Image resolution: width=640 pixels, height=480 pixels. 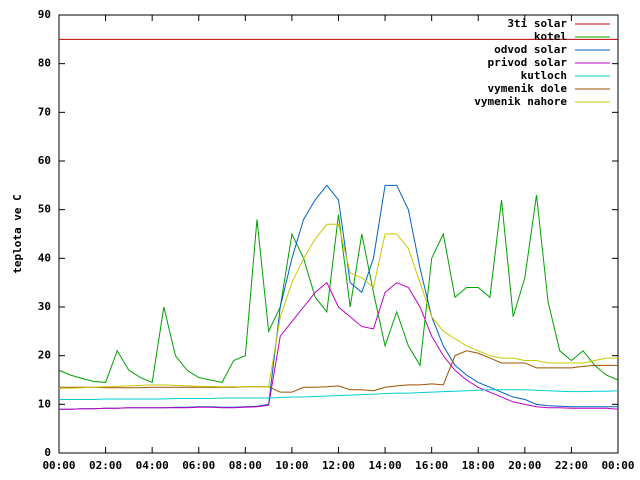 I want to click on legend-label: kutloch, so click(x=544, y=75).